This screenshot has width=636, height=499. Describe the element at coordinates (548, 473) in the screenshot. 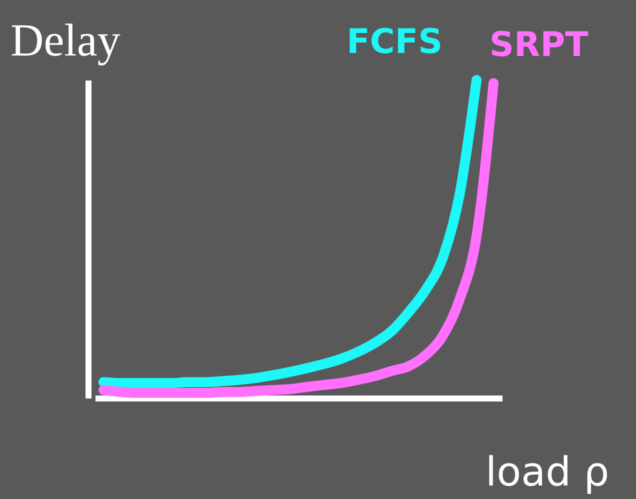

I see `x-axis-title: load ρ` at that location.